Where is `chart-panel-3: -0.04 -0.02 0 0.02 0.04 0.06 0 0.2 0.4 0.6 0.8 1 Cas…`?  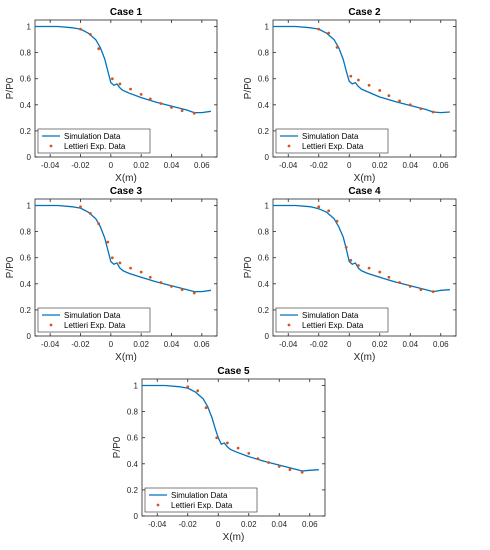 chart-panel-3: -0.04 -0.02 0 0.02 0.04 0.06 0 0.2 0.4 0.6 0.8 1 Cas… is located at coordinates (111, 274).